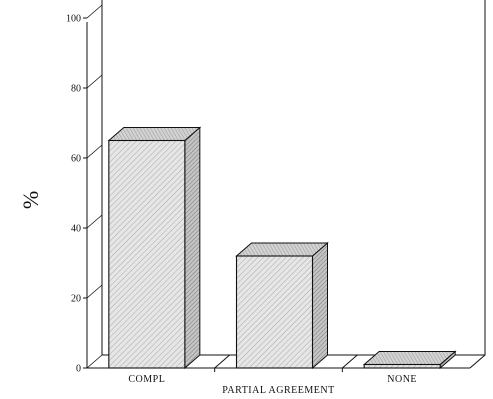 This screenshot has width=493, height=399. What do you see at coordinates (76, 299) in the screenshot?
I see `y-tick-label: 20` at bounding box center [76, 299].